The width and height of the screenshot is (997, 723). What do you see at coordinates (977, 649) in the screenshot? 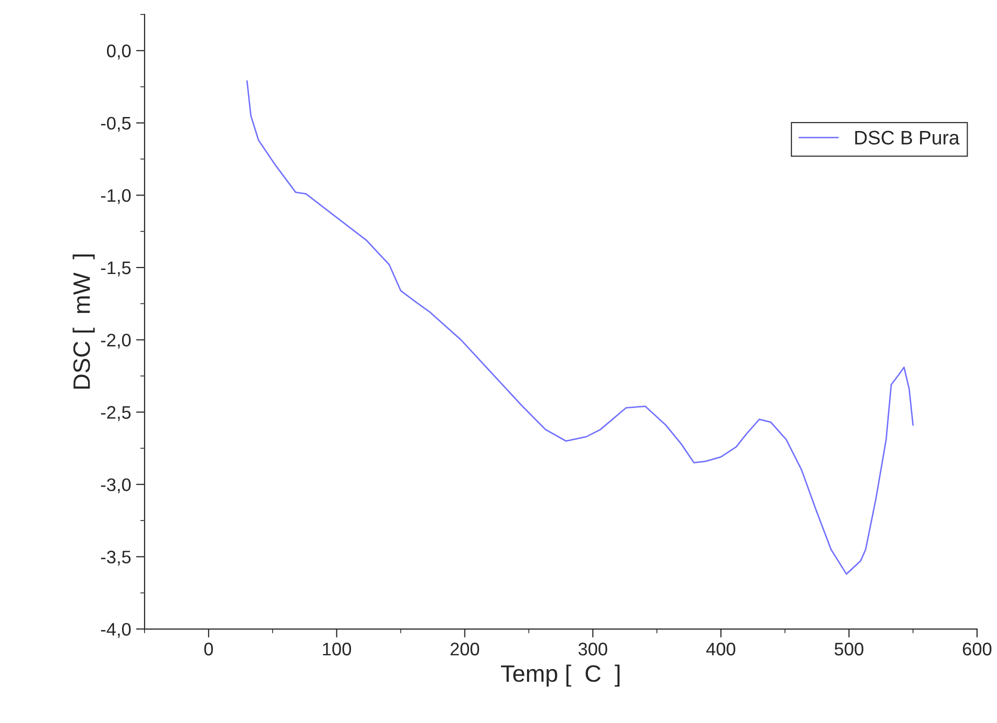
I see `x-tick-label: 600` at bounding box center [977, 649].